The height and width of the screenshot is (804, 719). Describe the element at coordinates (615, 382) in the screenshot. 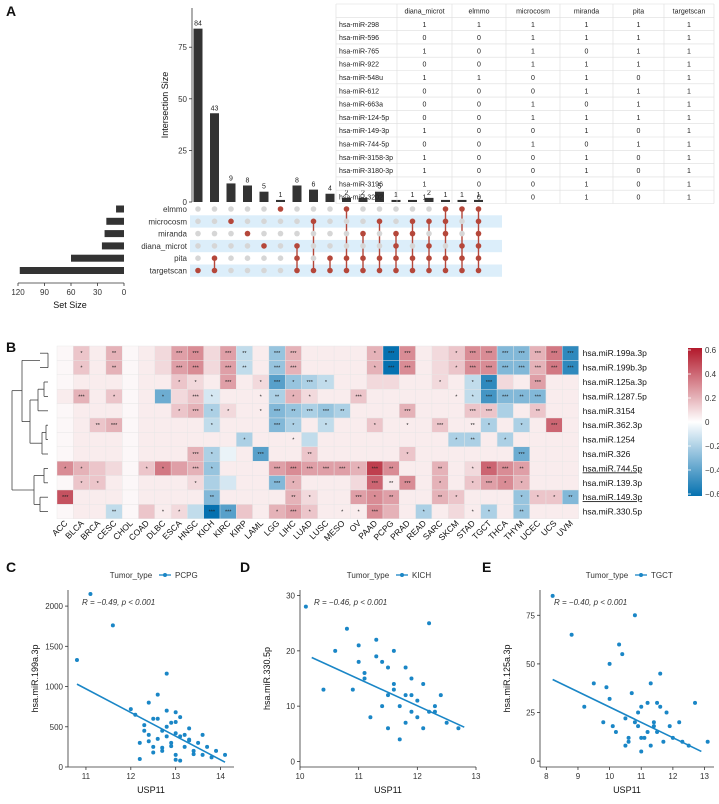

I see `heatmap-row-label: hsa.miR.125a.3p` at that location.